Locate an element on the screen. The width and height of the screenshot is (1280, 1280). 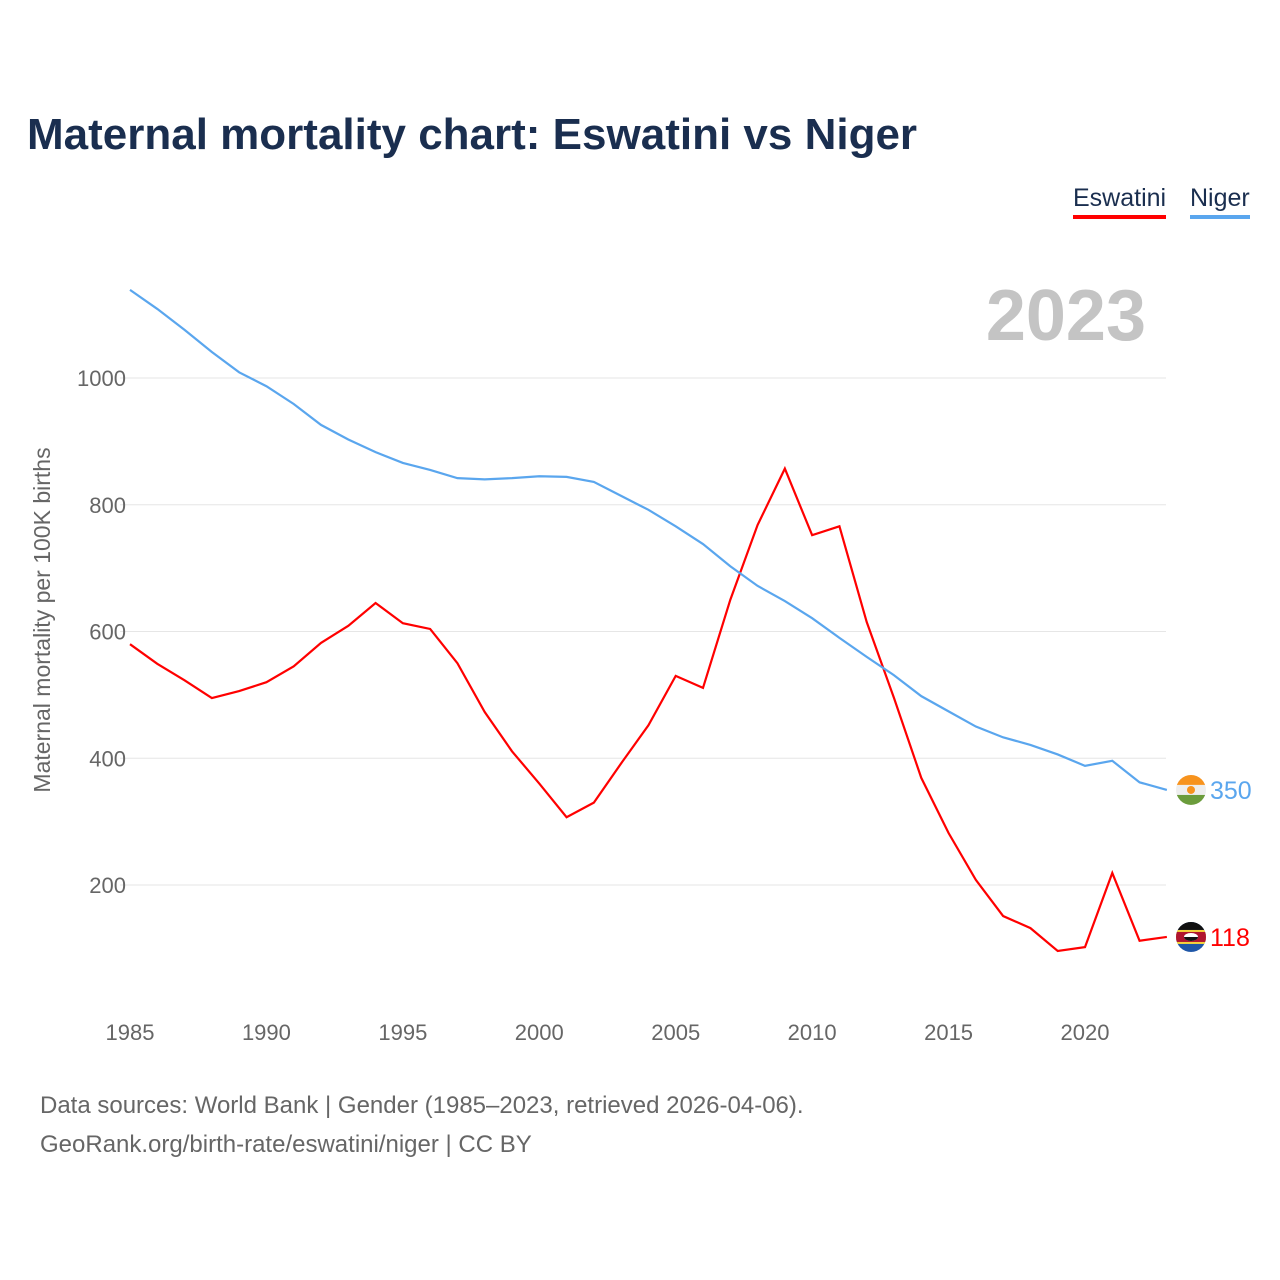
legend-niger: Niger is located at coordinates (1220, 201).